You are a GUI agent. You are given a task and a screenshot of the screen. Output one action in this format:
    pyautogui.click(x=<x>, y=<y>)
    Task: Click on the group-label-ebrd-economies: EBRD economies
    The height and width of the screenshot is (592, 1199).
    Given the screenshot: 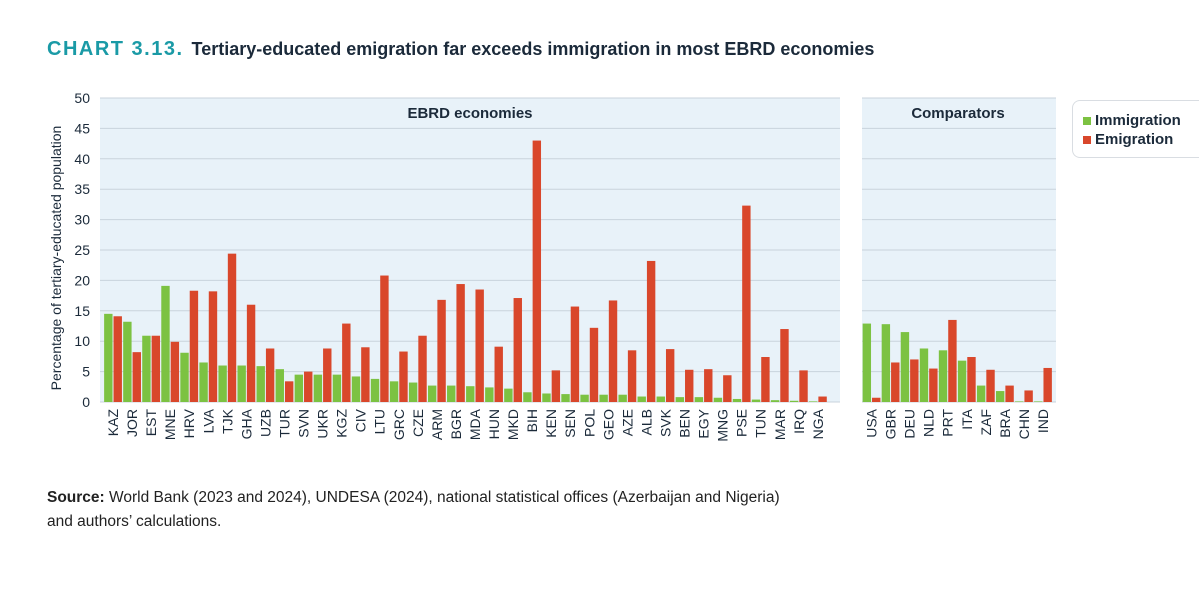 What is the action you would take?
    pyautogui.click(x=469, y=113)
    